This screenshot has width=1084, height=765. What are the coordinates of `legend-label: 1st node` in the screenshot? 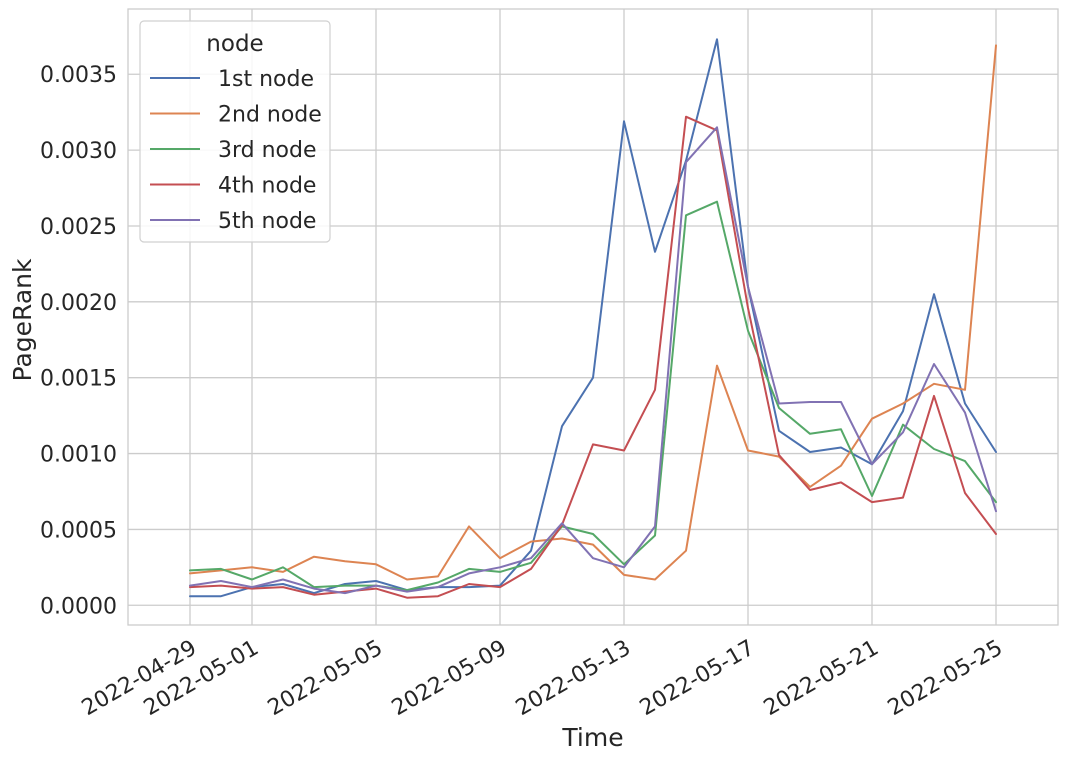 It's located at (266, 79).